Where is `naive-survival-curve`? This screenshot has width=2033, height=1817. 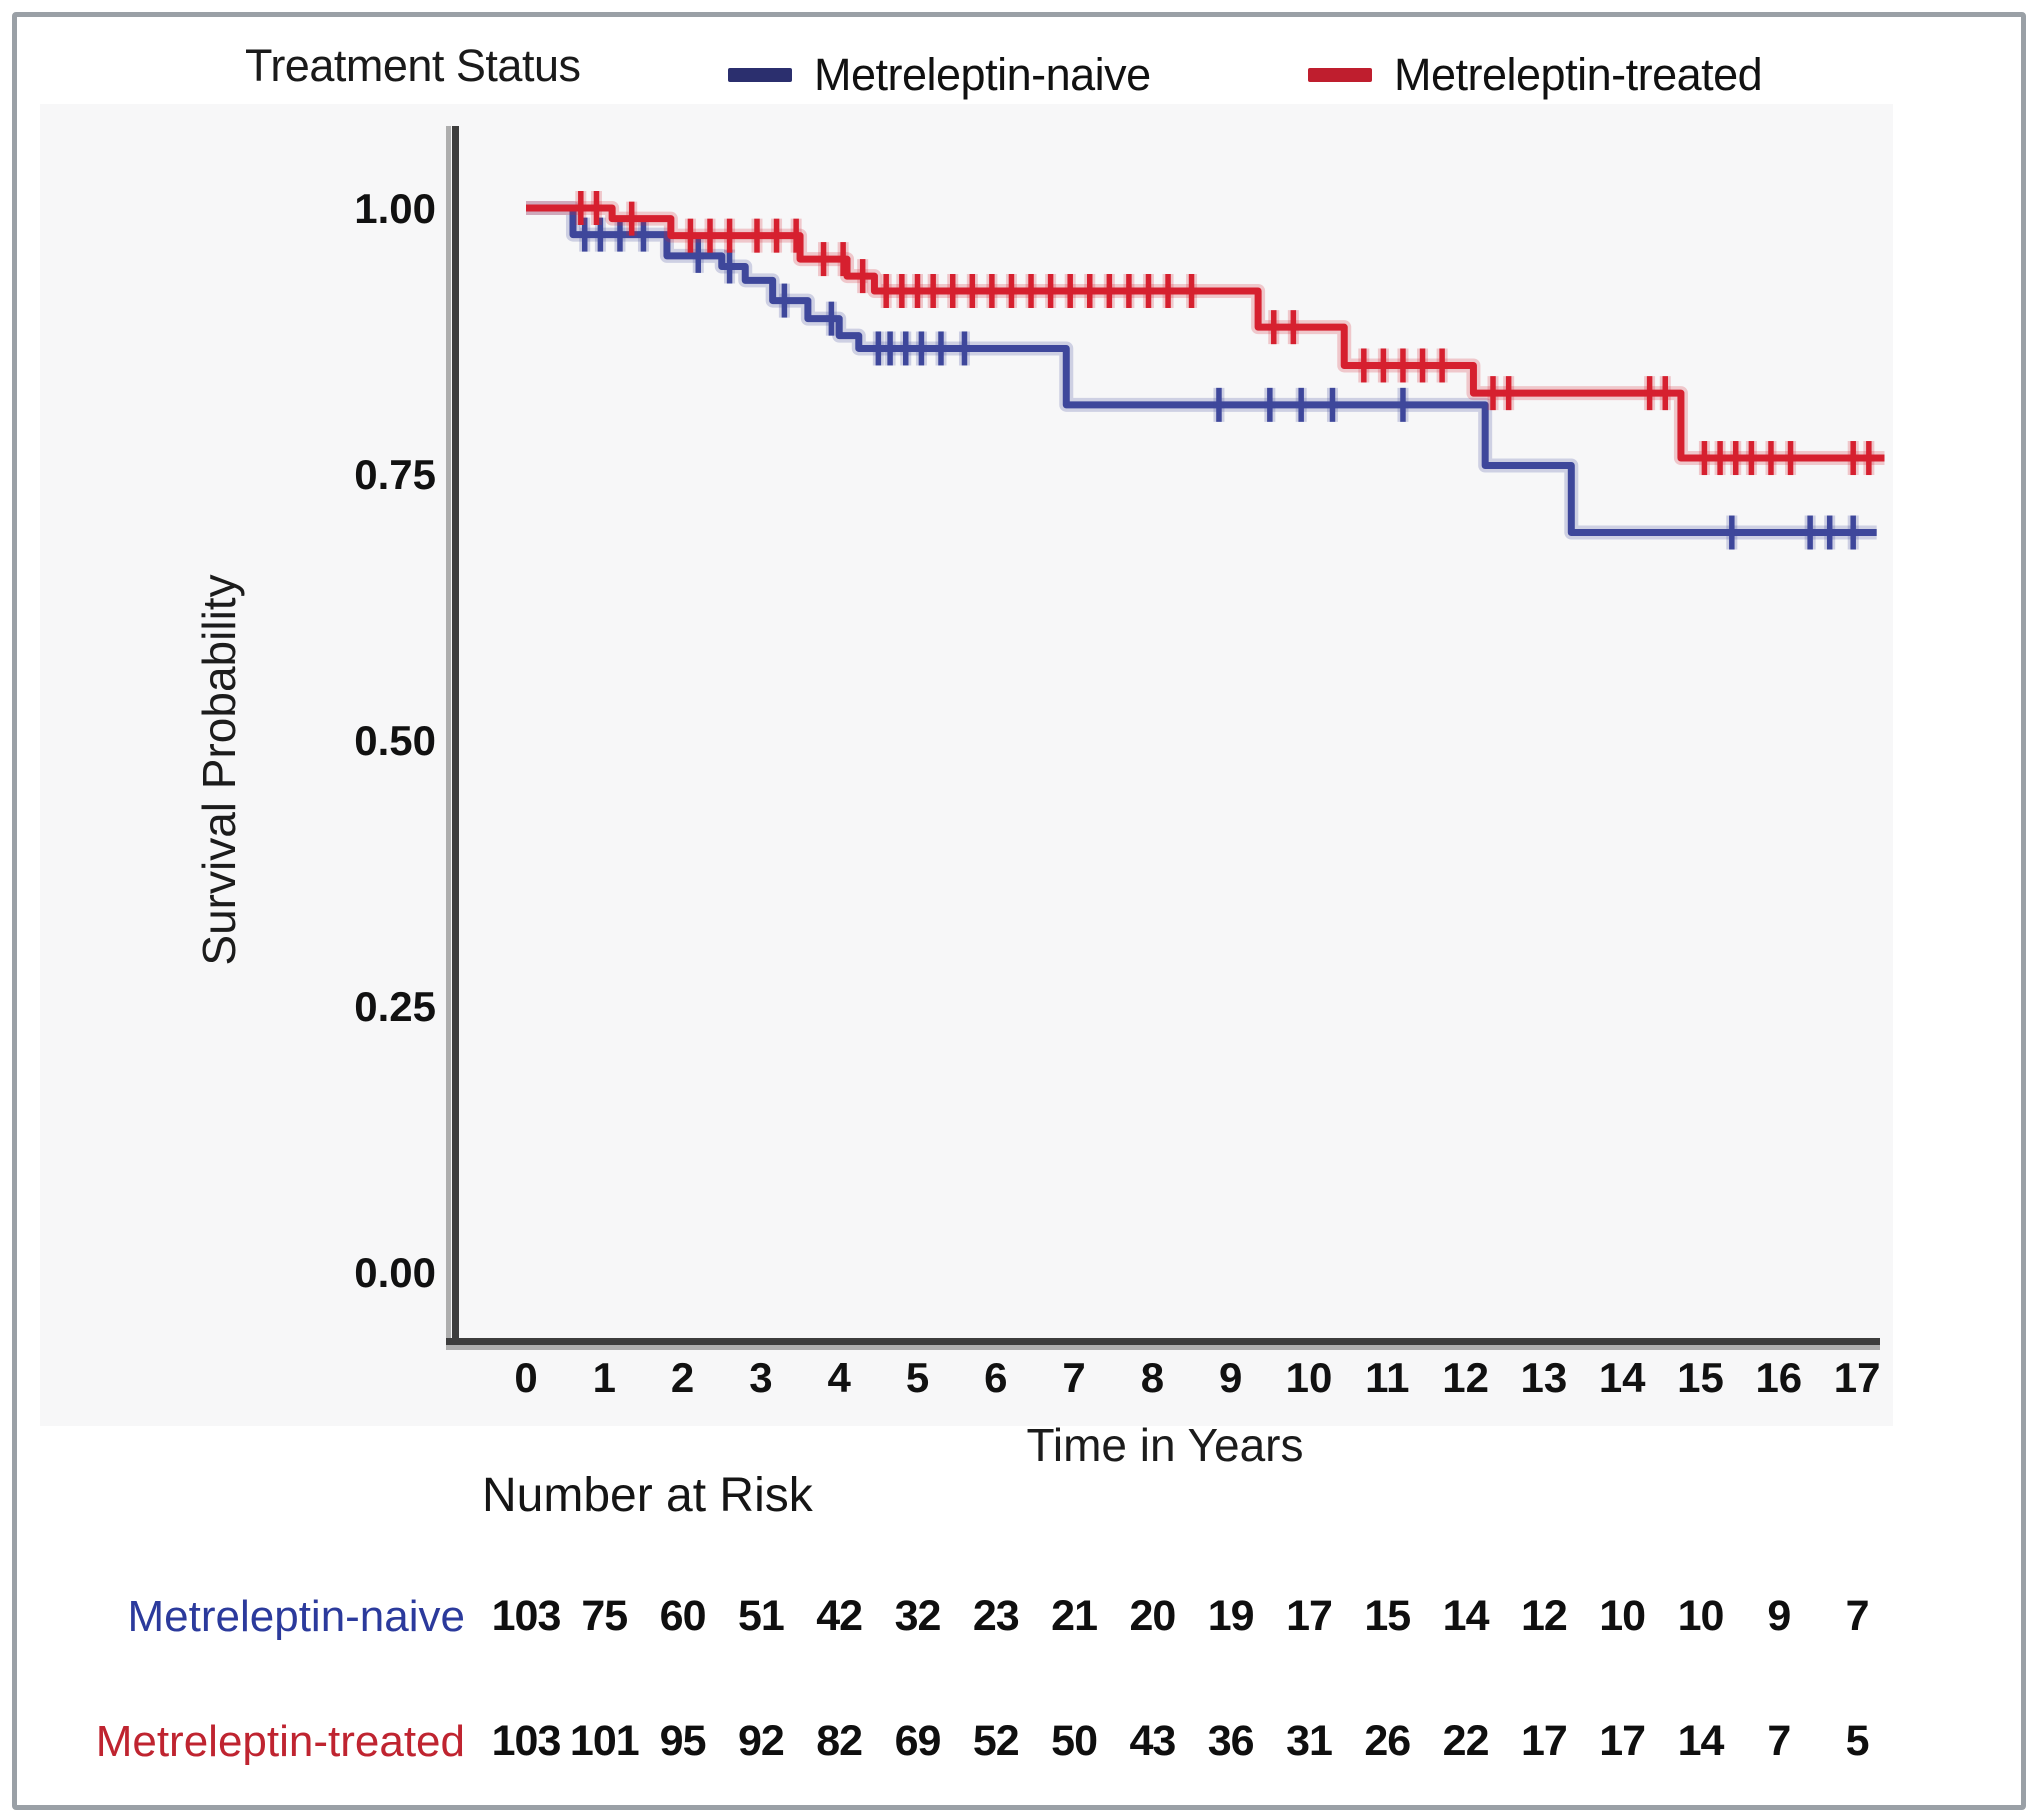
naive-survival-curve is located at coordinates (1201, 370).